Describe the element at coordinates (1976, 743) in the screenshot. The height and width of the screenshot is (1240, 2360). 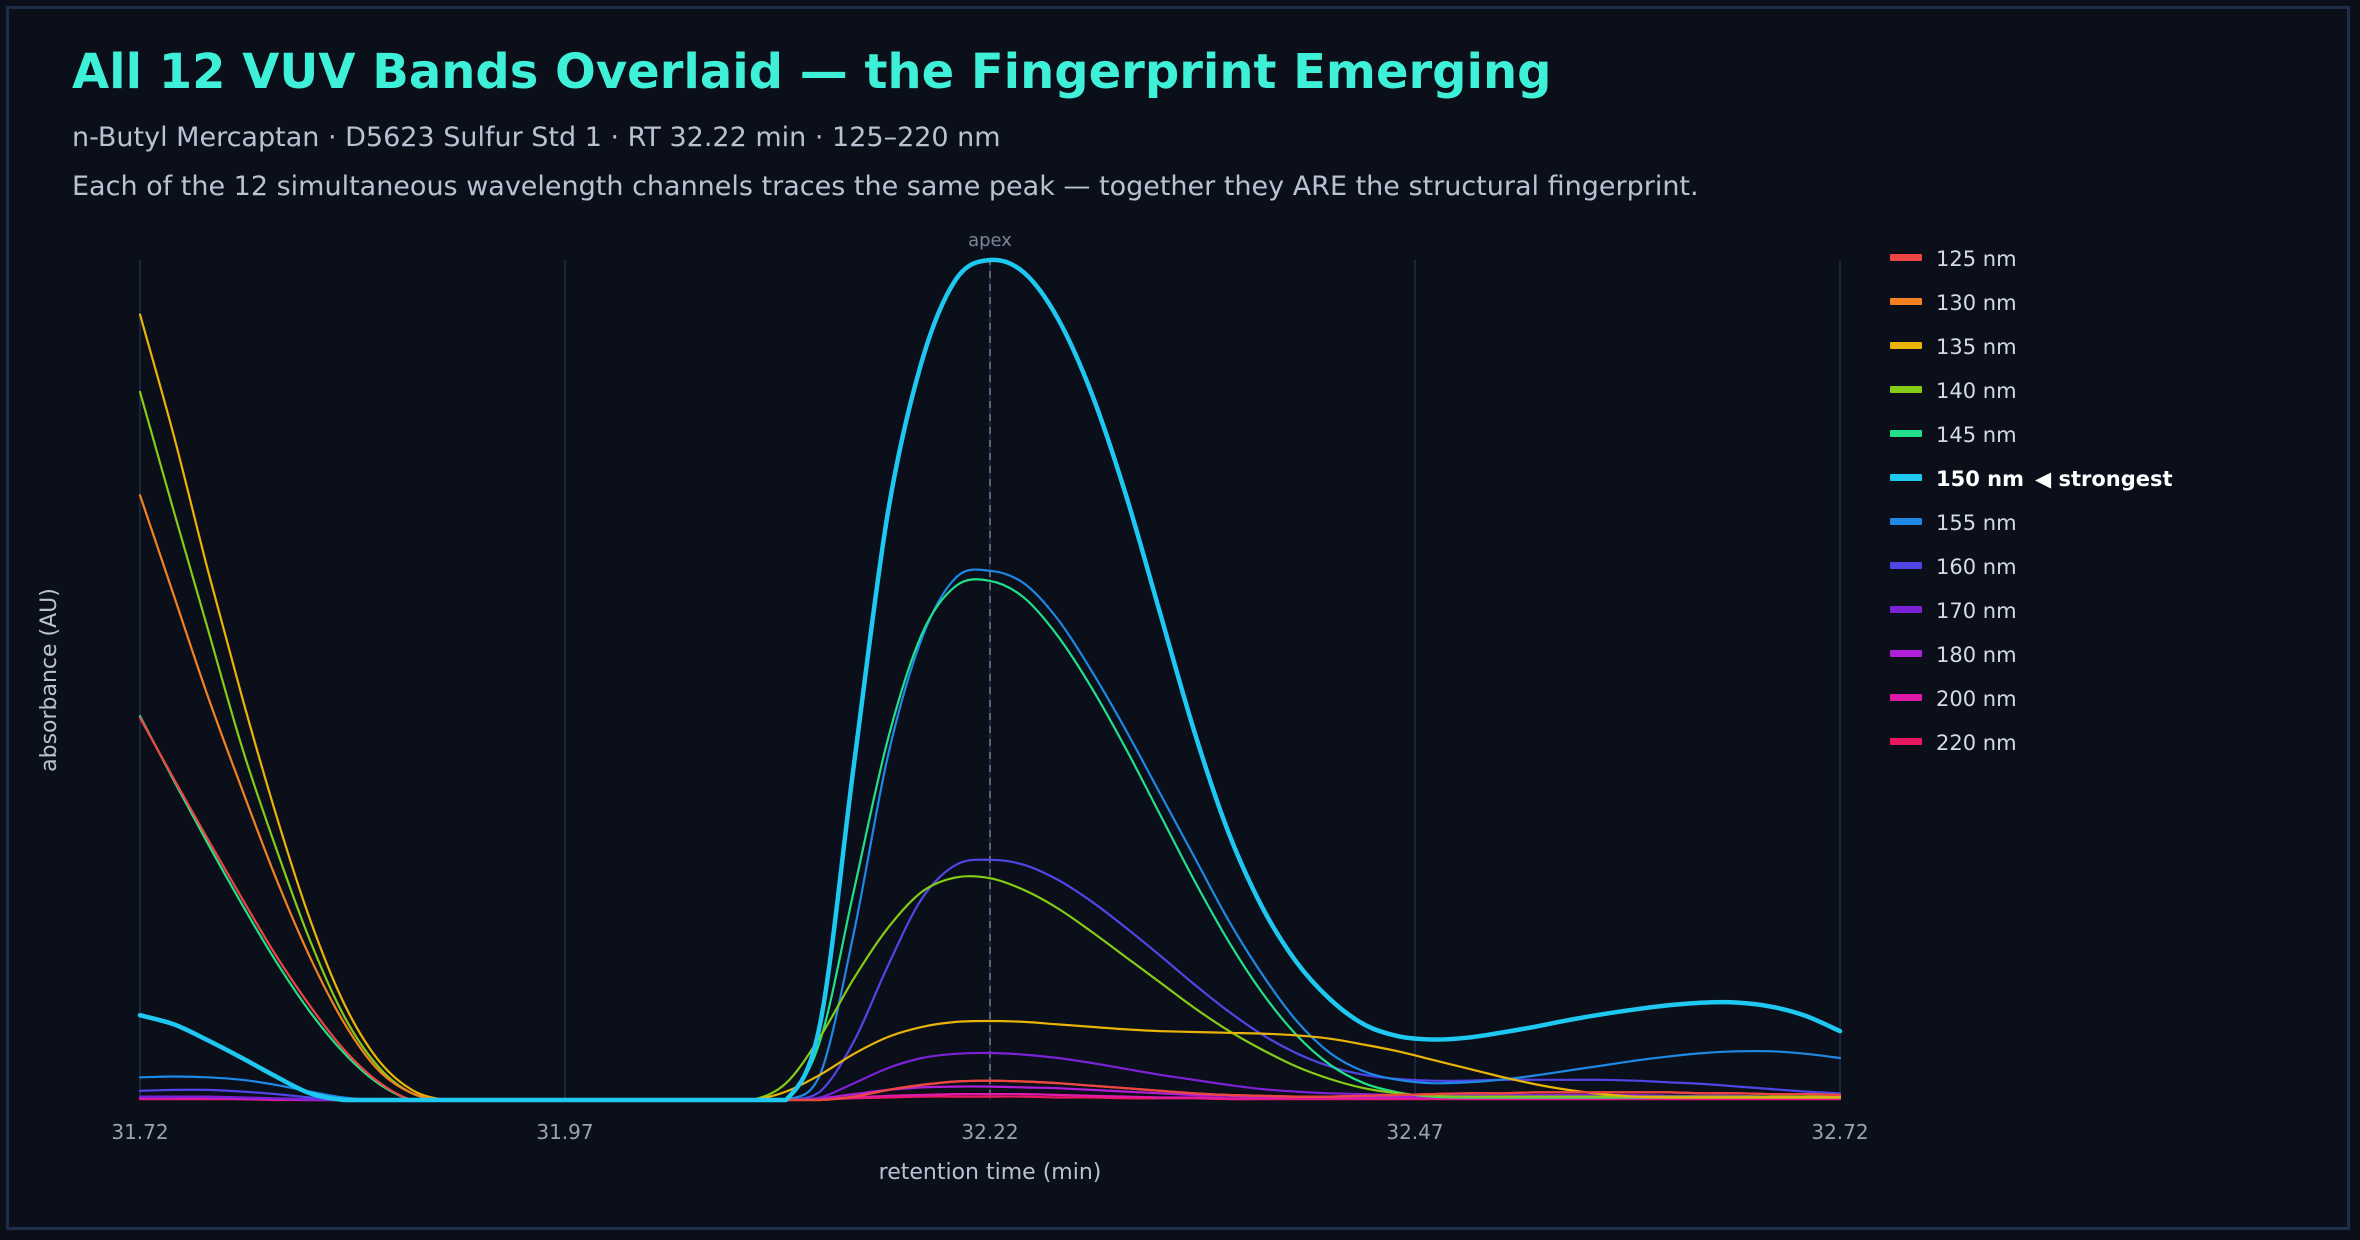
I see `legend-label: 220 nm` at that location.